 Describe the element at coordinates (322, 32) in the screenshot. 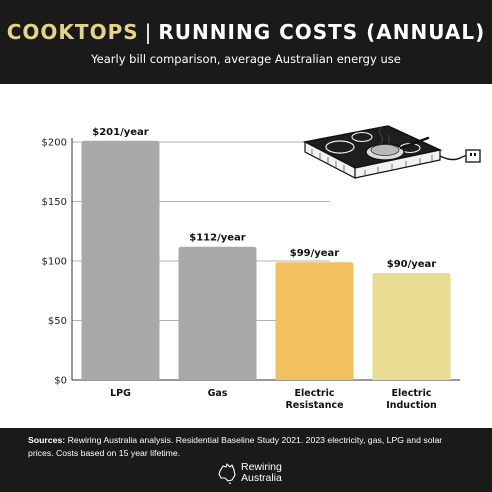

I see `title-running-costs: RUNNING COSTS (ANNUAL)` at that location.